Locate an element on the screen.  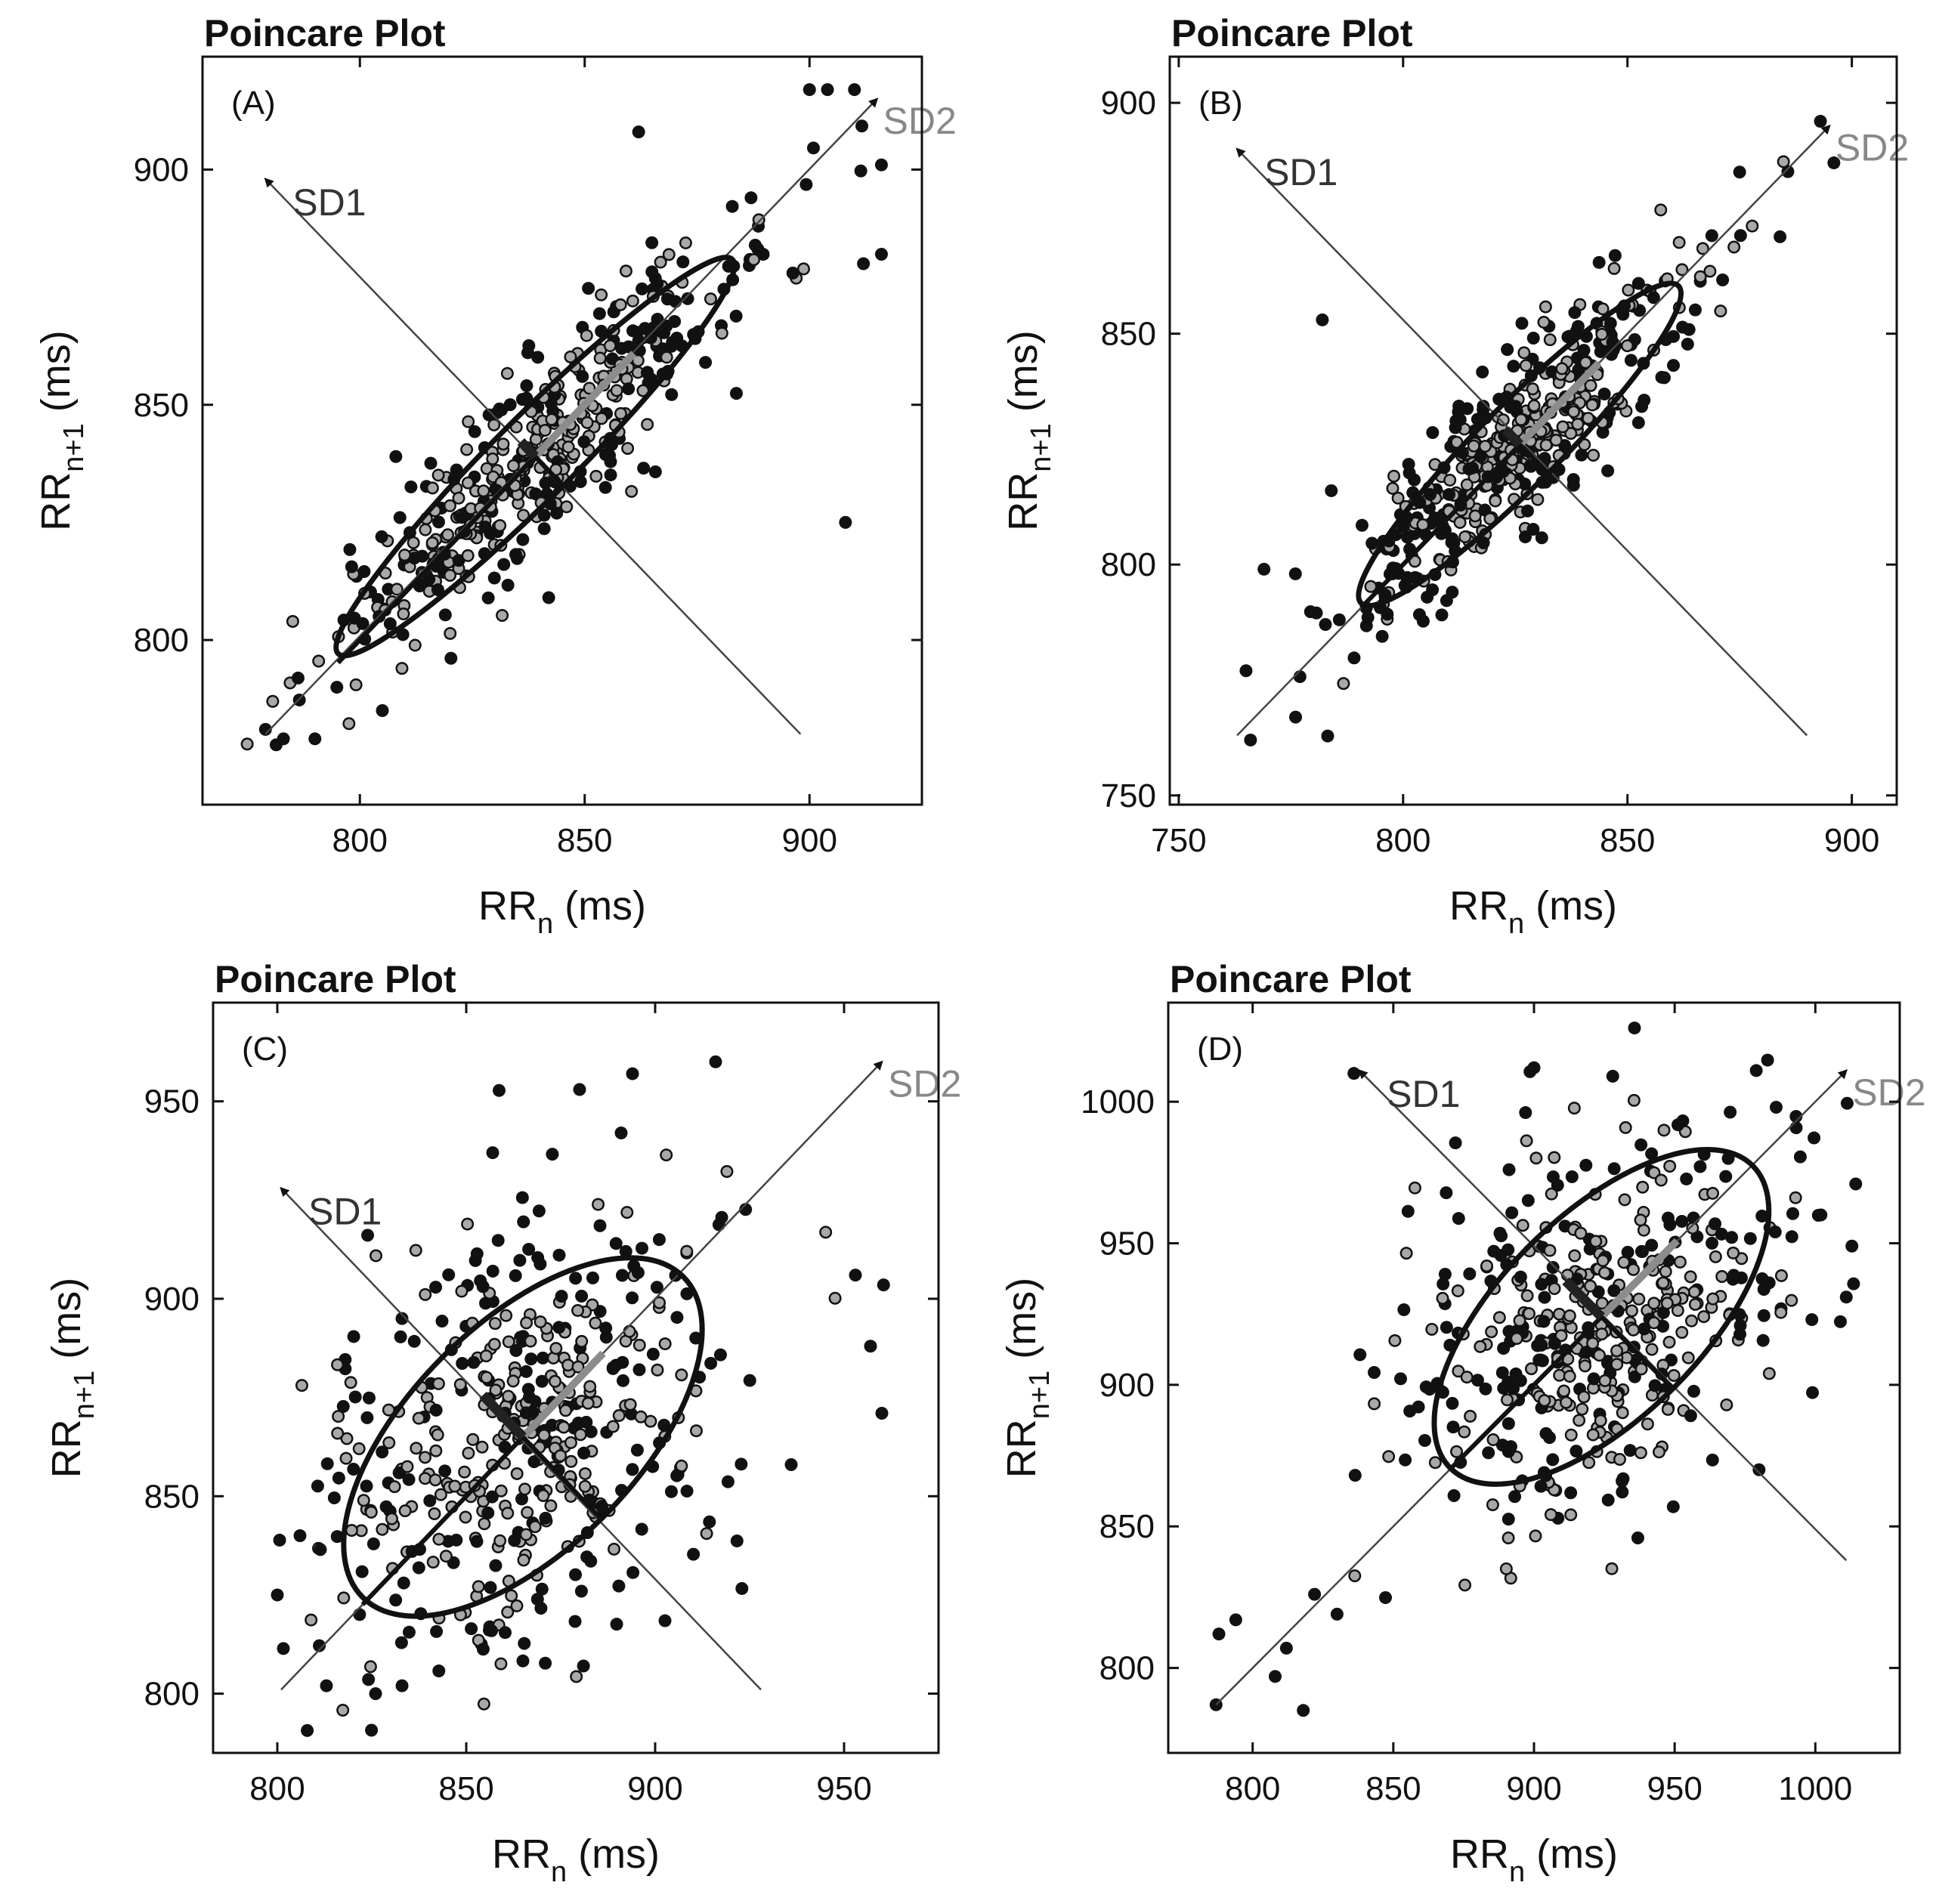
y-tick-label: 850 is located at coordinates (161, 405).